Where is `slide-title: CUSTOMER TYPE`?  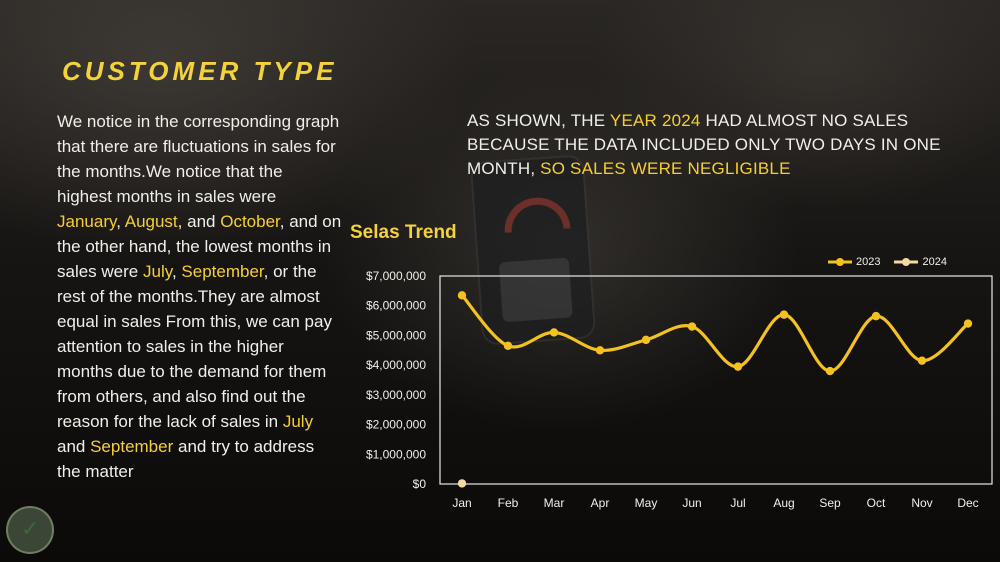 slide-title: CUSTOMER TYPE is located at coordinates (200, 71).